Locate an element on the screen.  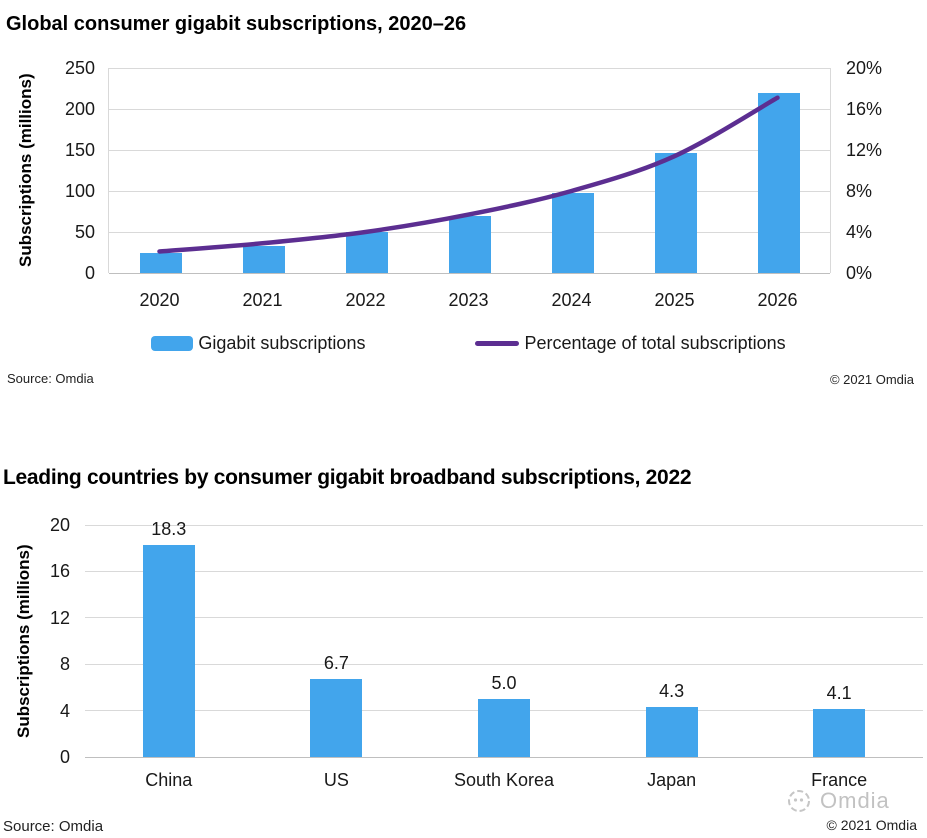
chart2-copyright: © 2021 Omdia is located at coordinates (871, 825).